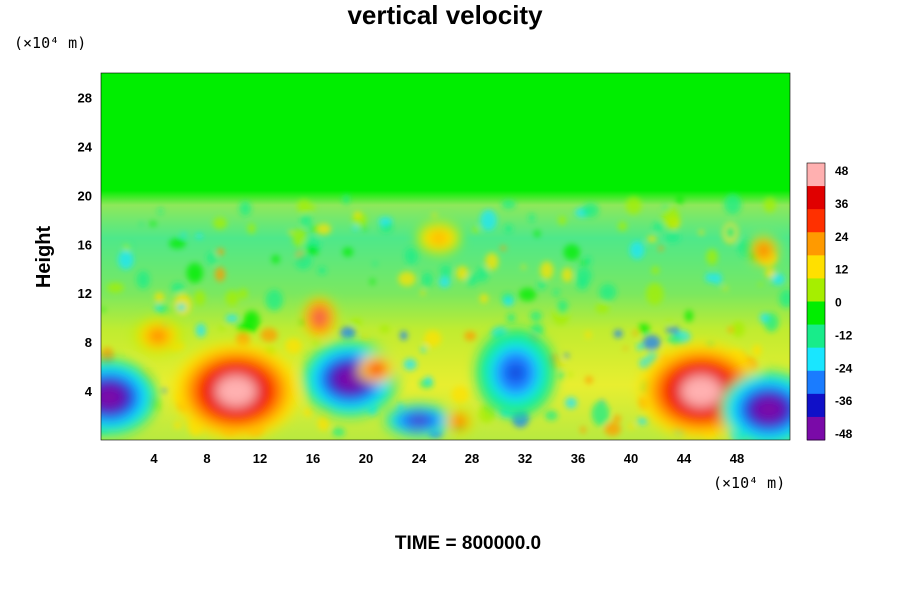  I want to click on y-tick-label: 20, so click(85, 195).